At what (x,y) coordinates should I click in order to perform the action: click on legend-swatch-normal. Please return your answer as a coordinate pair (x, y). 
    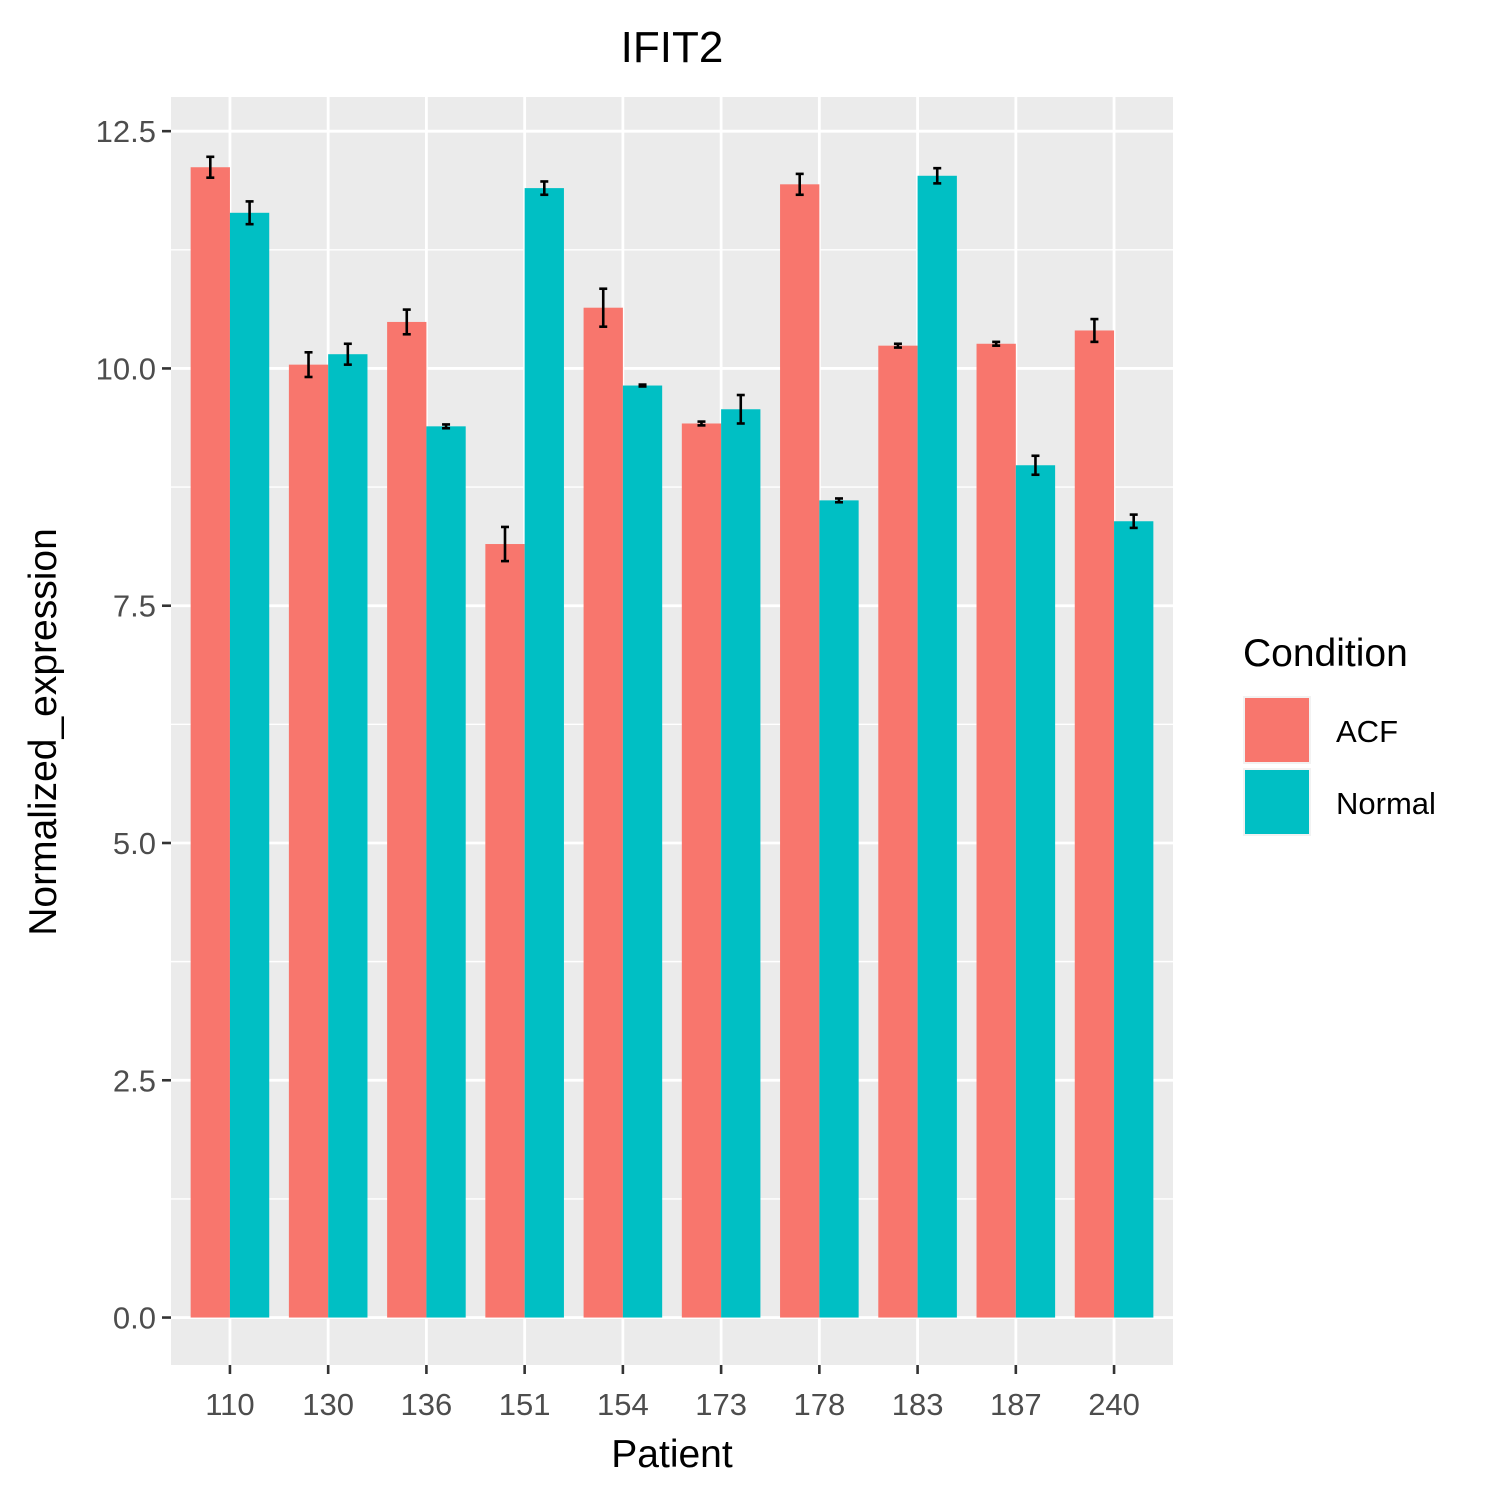
    Looking at the image, I should click on (1277, 802).